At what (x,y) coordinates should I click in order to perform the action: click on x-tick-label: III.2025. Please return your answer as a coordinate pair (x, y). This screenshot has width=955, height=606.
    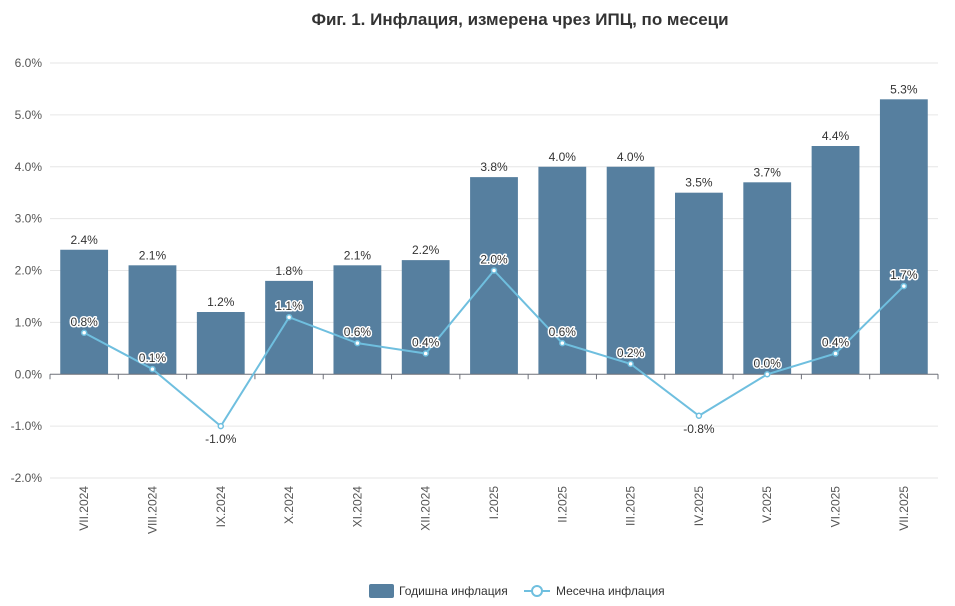
    Looking at the image, I should click on (631, 506).